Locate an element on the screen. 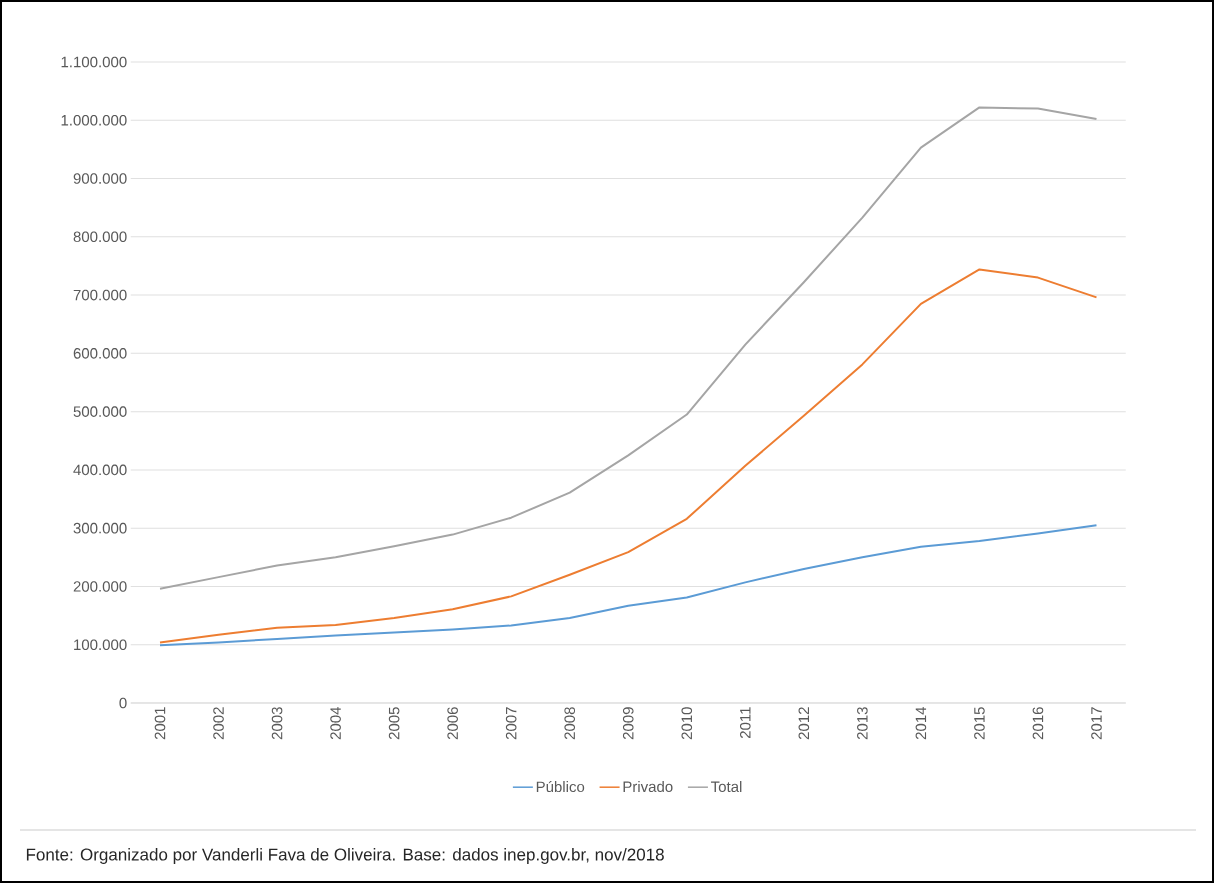  x-tick-label: 2001 is located at coordinates (160, 723).